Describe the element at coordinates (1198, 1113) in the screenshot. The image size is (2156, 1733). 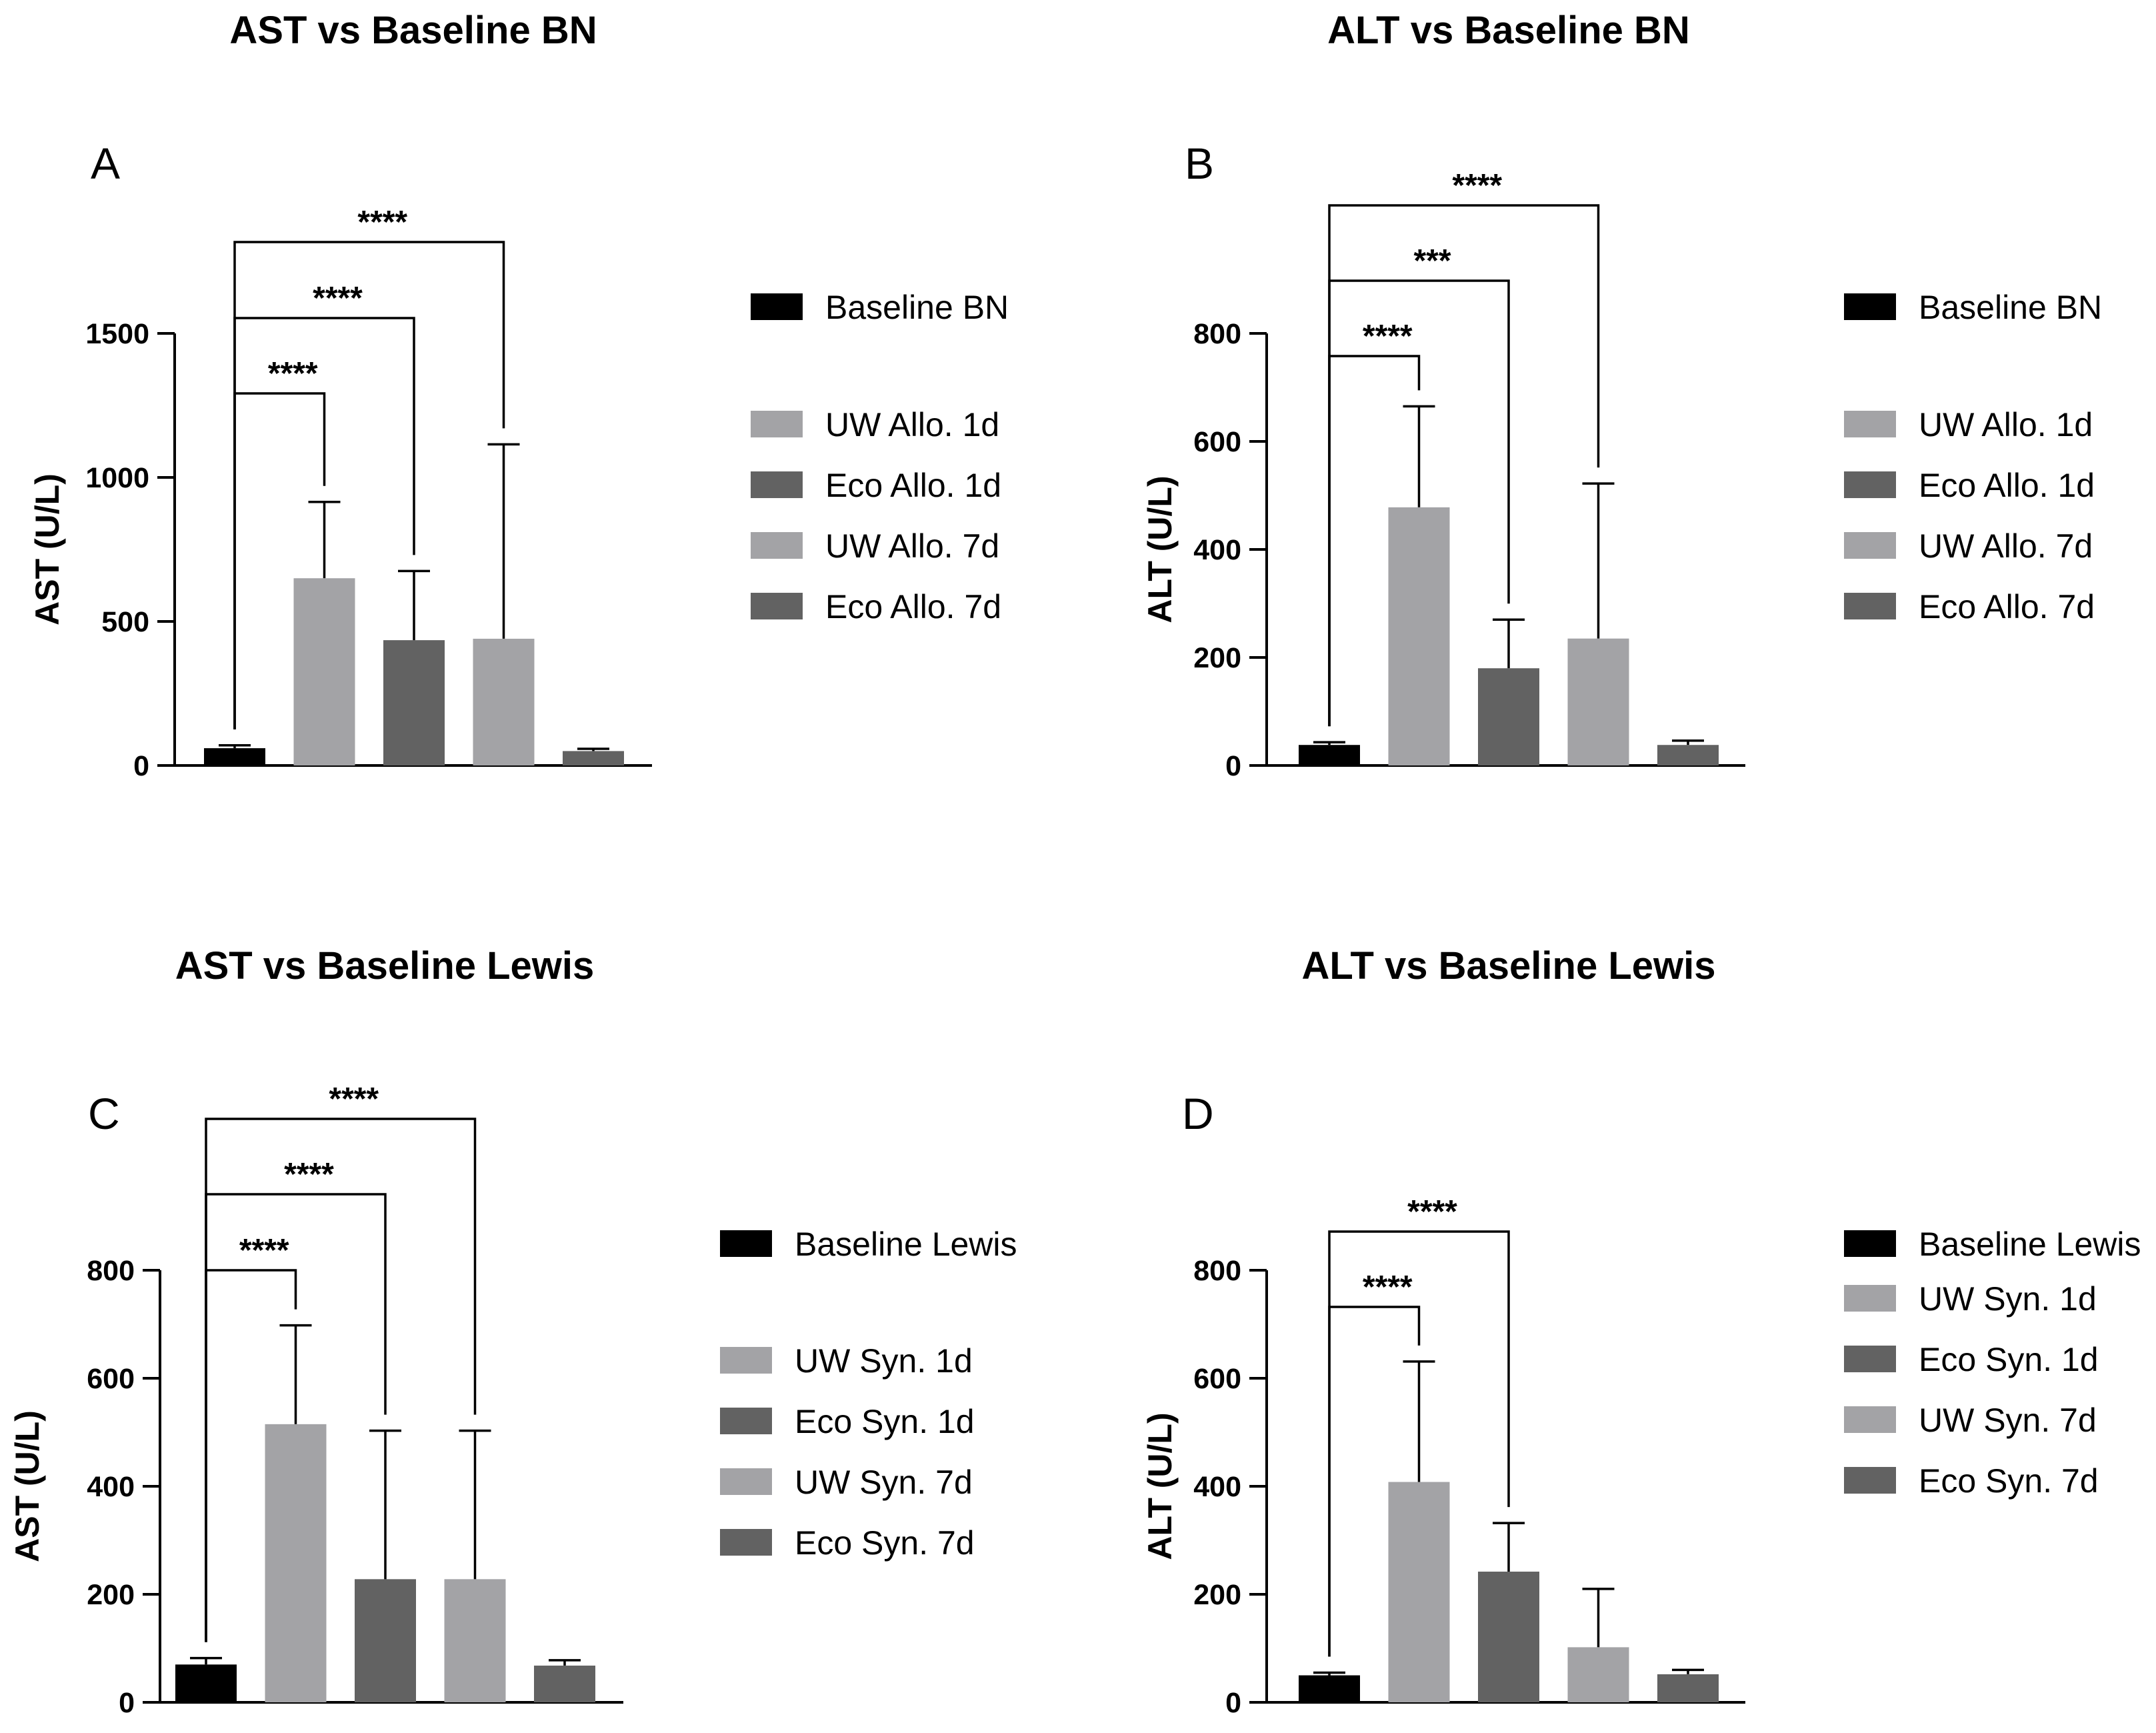
I see `panel-letter: D` at that location.